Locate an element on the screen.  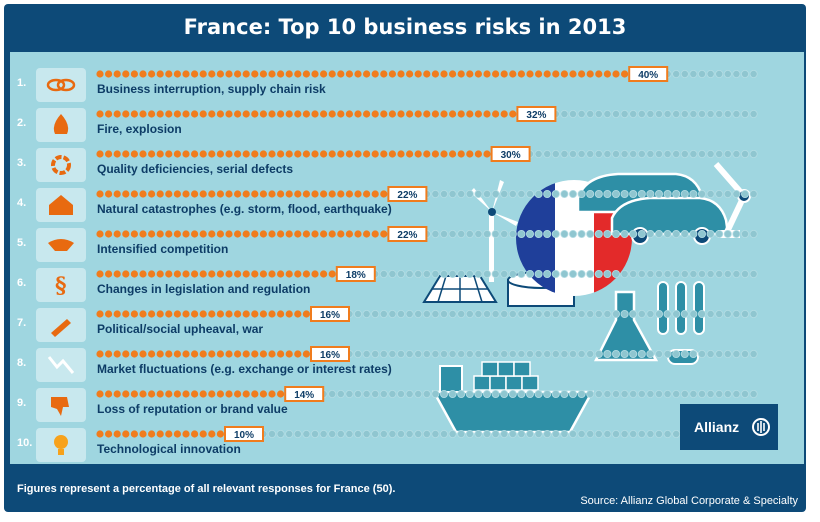
icon-badge is located at coordinates (61, 85).